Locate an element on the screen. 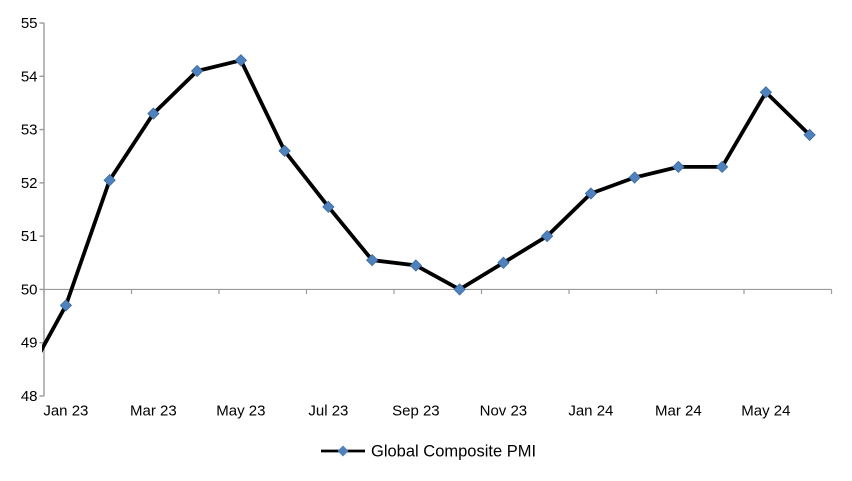 The height and width of the screenshot is (481, 852). legend-label: Global Composite PMI is located at coordinates (453, 452).